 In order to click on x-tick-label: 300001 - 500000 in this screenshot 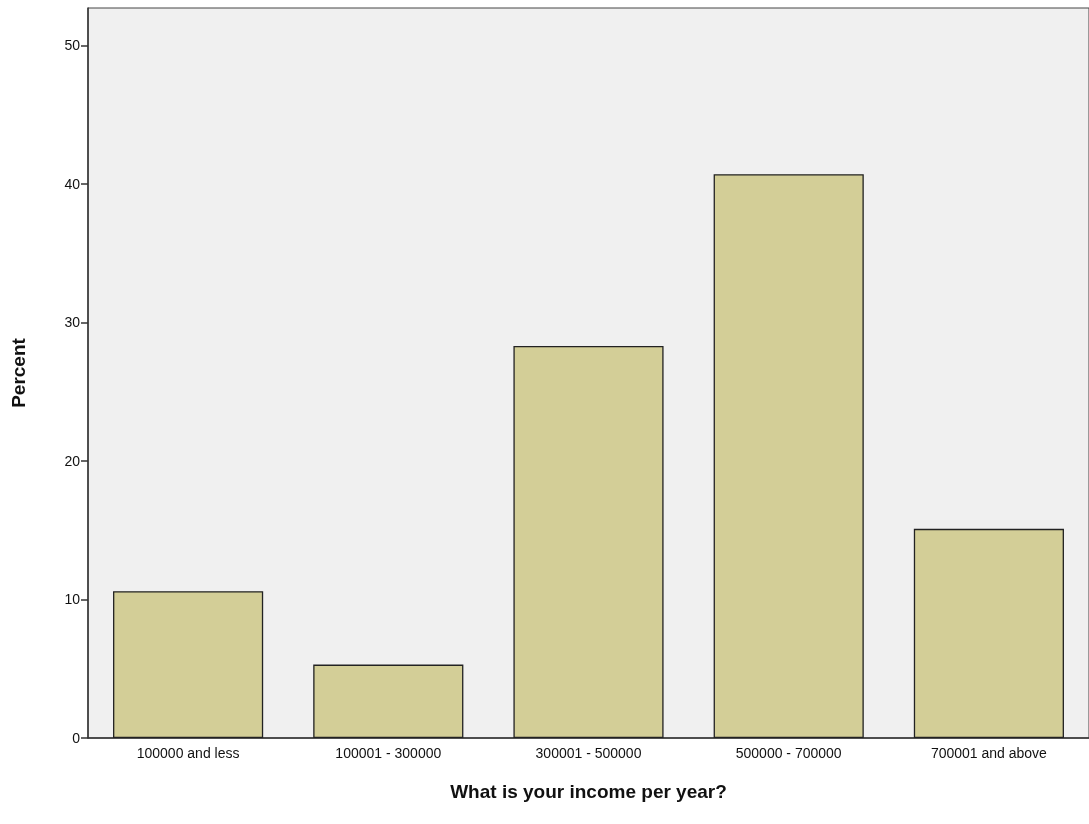, I will do `click(588, 753)`.